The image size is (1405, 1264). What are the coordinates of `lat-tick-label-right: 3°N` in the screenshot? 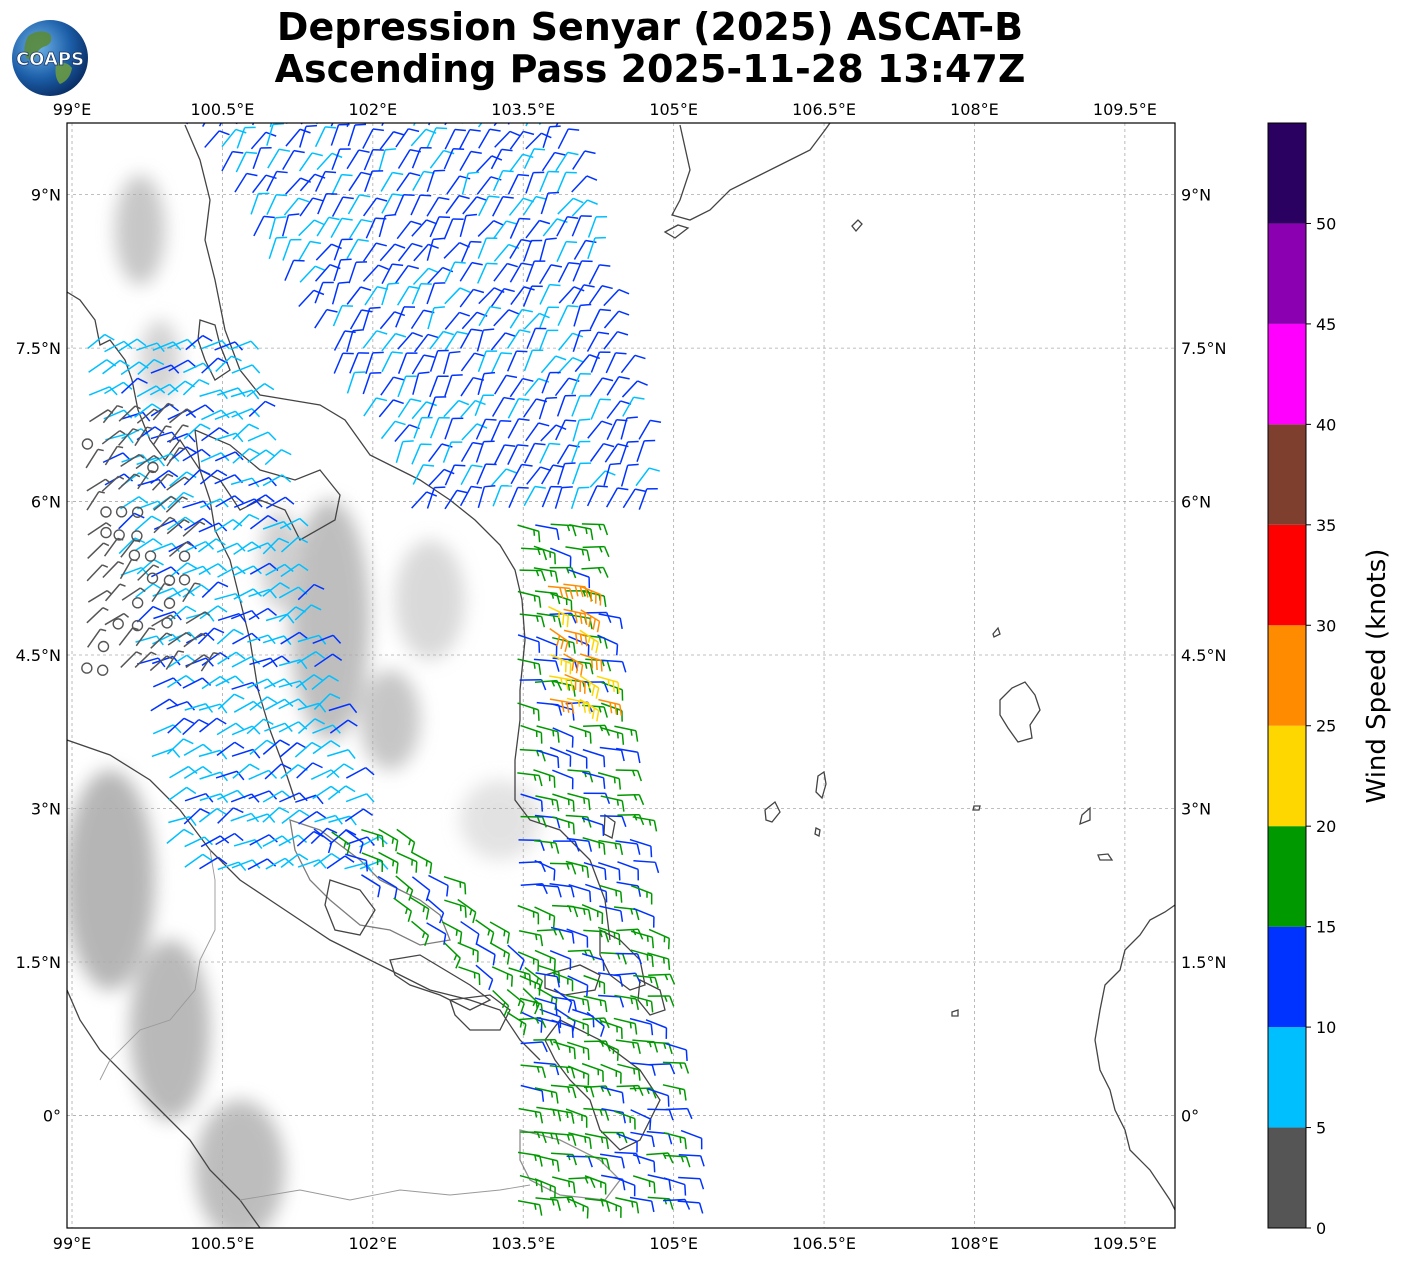 It's located at (1196, 809).